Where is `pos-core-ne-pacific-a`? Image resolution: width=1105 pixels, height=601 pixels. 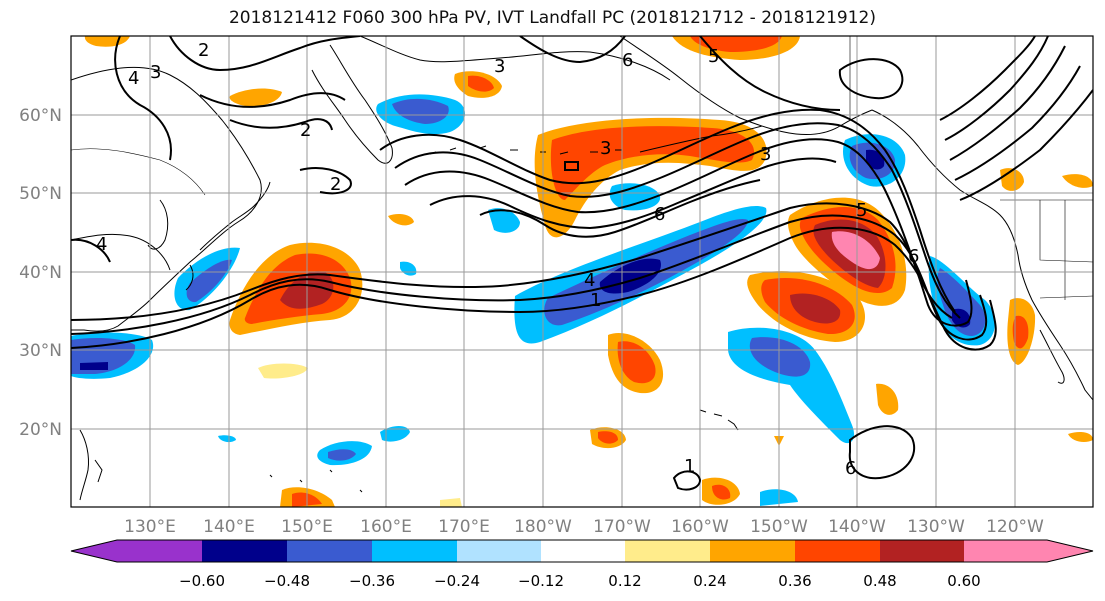 pos-core-ne-pacific-a is located at coordinates (481, 83).